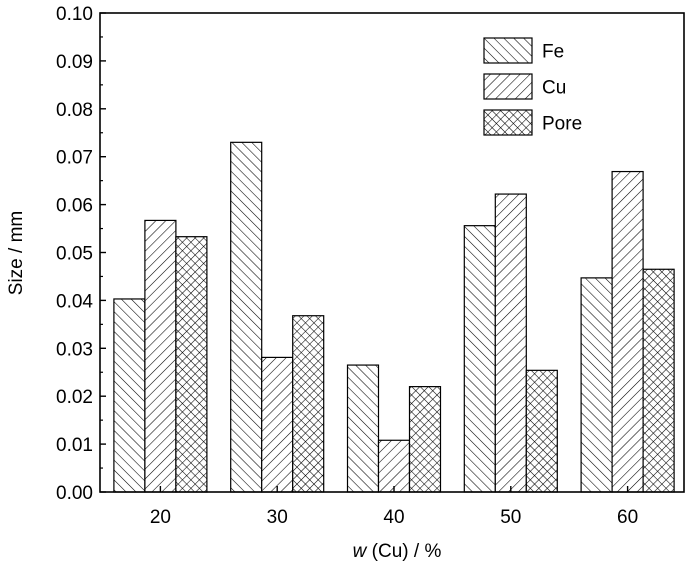 This screenshot has height=567, width=700. I want to click on x-axis-ticks: 20 30 40 50 60, so click(394, 507).